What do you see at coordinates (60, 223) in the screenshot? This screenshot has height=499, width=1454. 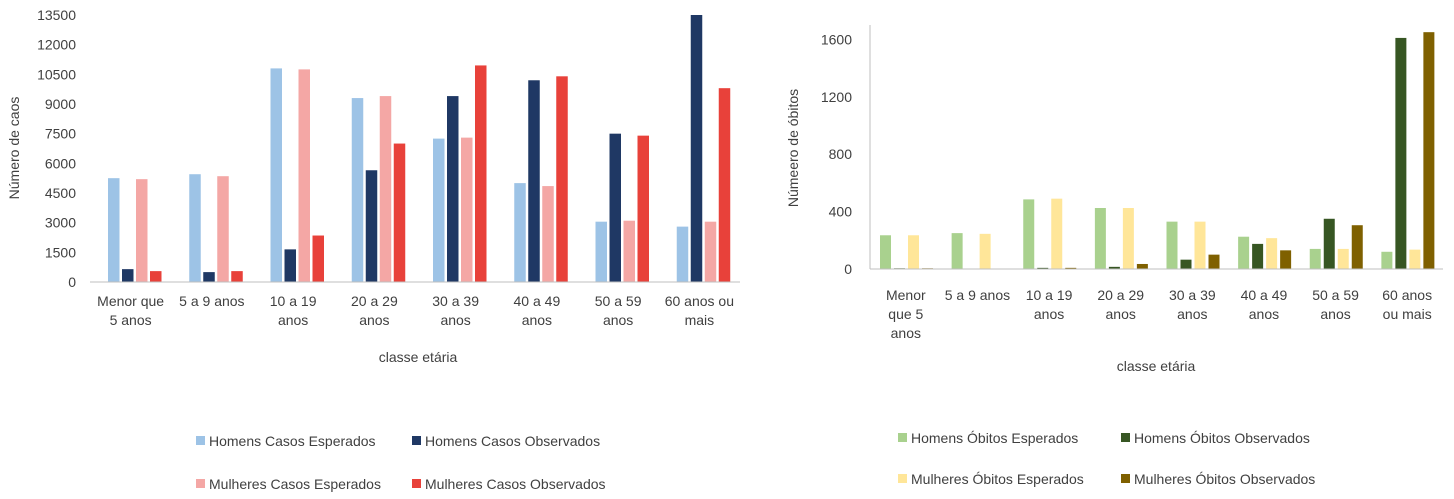 I see `y-tick-label: 3000` at bounding box center [60, 223].